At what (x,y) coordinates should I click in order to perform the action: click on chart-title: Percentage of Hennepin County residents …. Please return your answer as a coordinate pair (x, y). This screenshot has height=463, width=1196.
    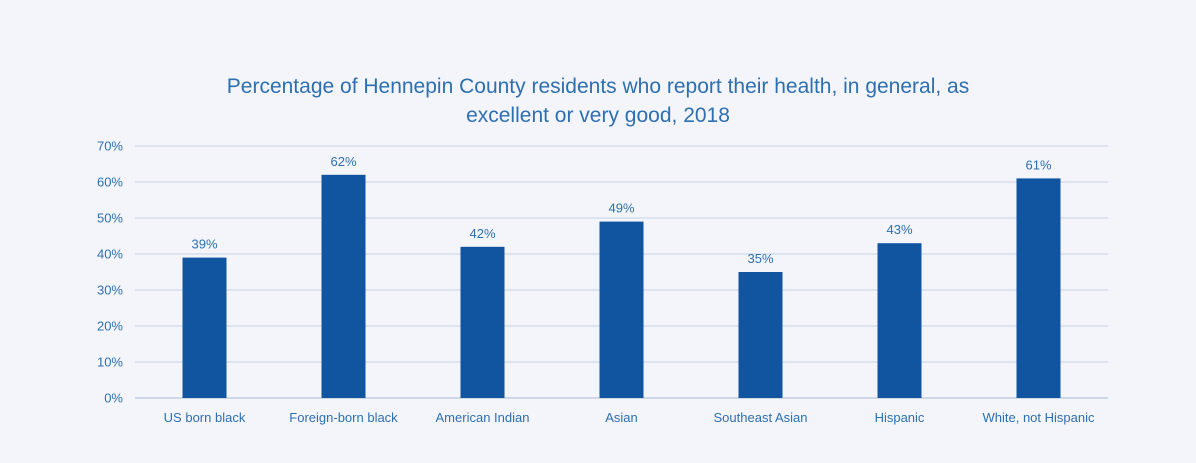
    Looking at the image, I should click on (598, 101).